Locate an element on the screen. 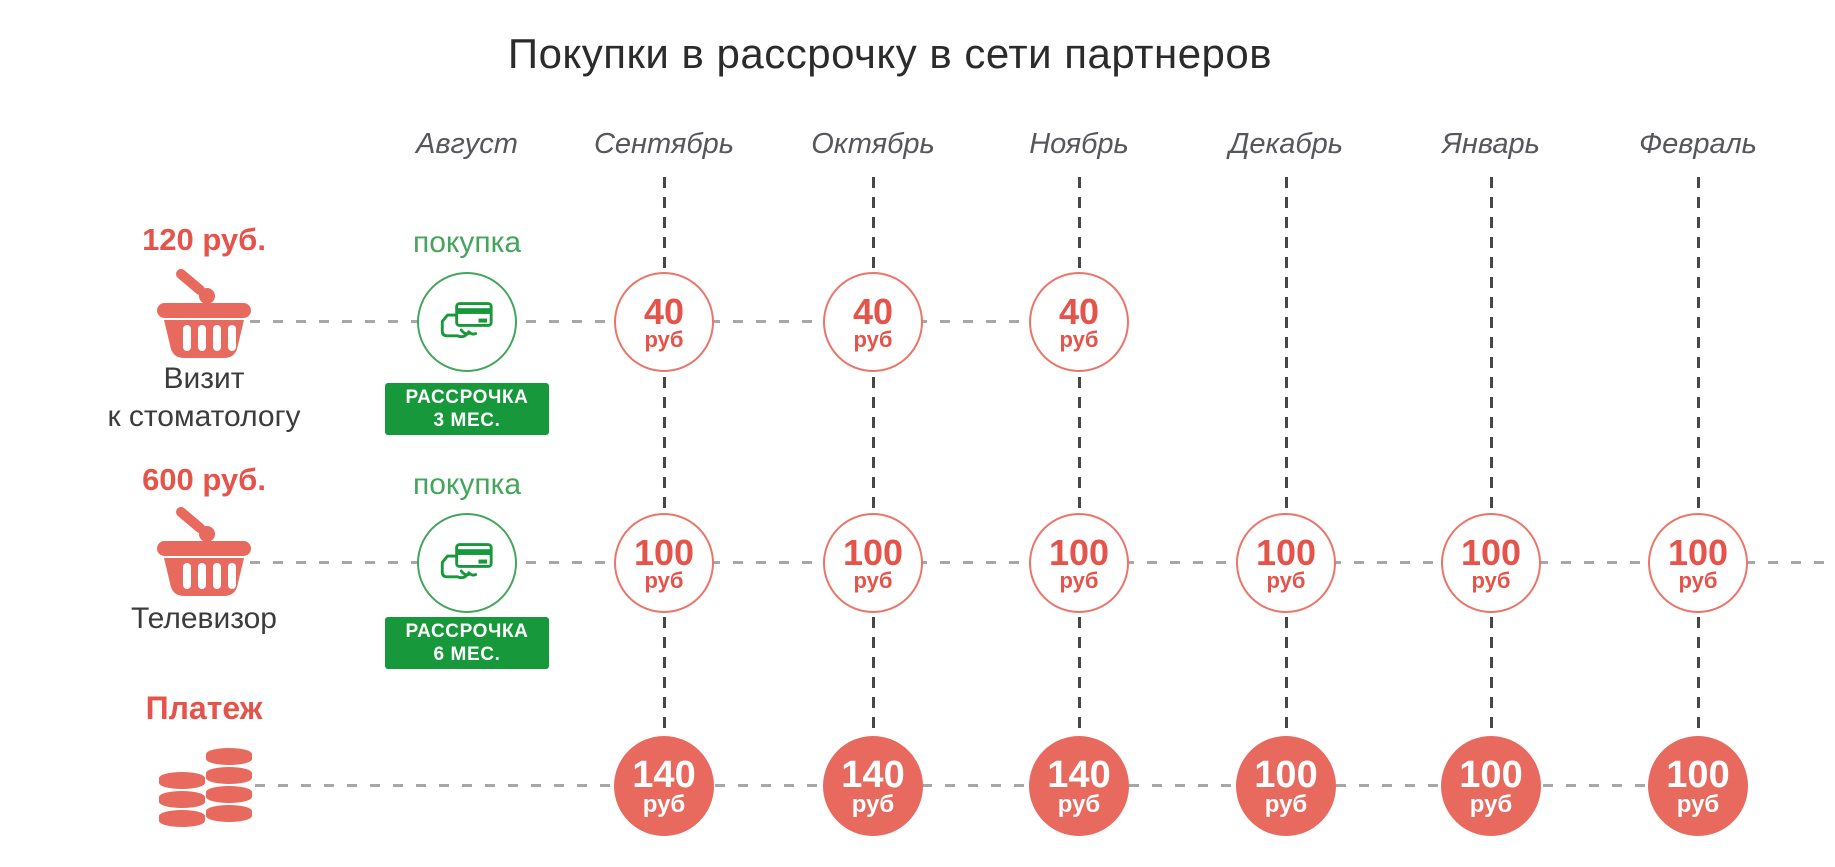  item-name-tv: Телевизор is located at coordinates (204, 619).